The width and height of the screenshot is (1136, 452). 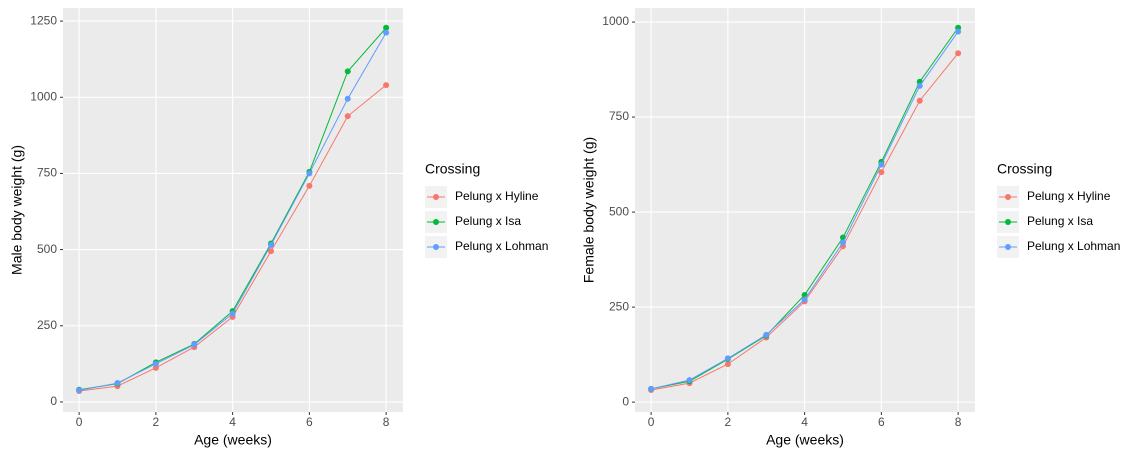 What do you see at coordinates (43, 20) in the screenshot?
I see `y-tick-label: 1250` at bounding box center [43, 20].